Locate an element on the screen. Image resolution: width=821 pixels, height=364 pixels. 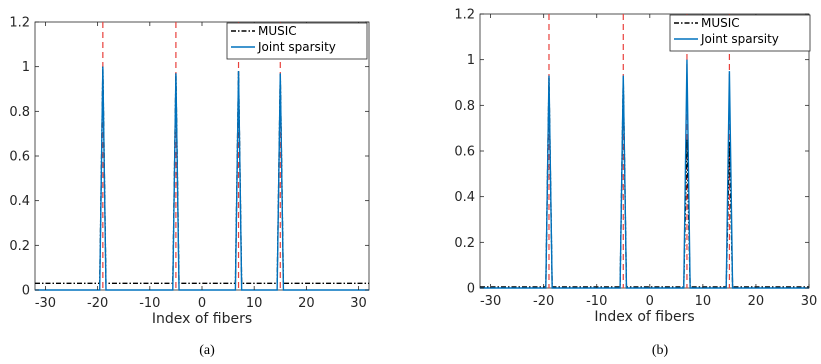
panel-caption: (a) is located at coordinates (207, 350).